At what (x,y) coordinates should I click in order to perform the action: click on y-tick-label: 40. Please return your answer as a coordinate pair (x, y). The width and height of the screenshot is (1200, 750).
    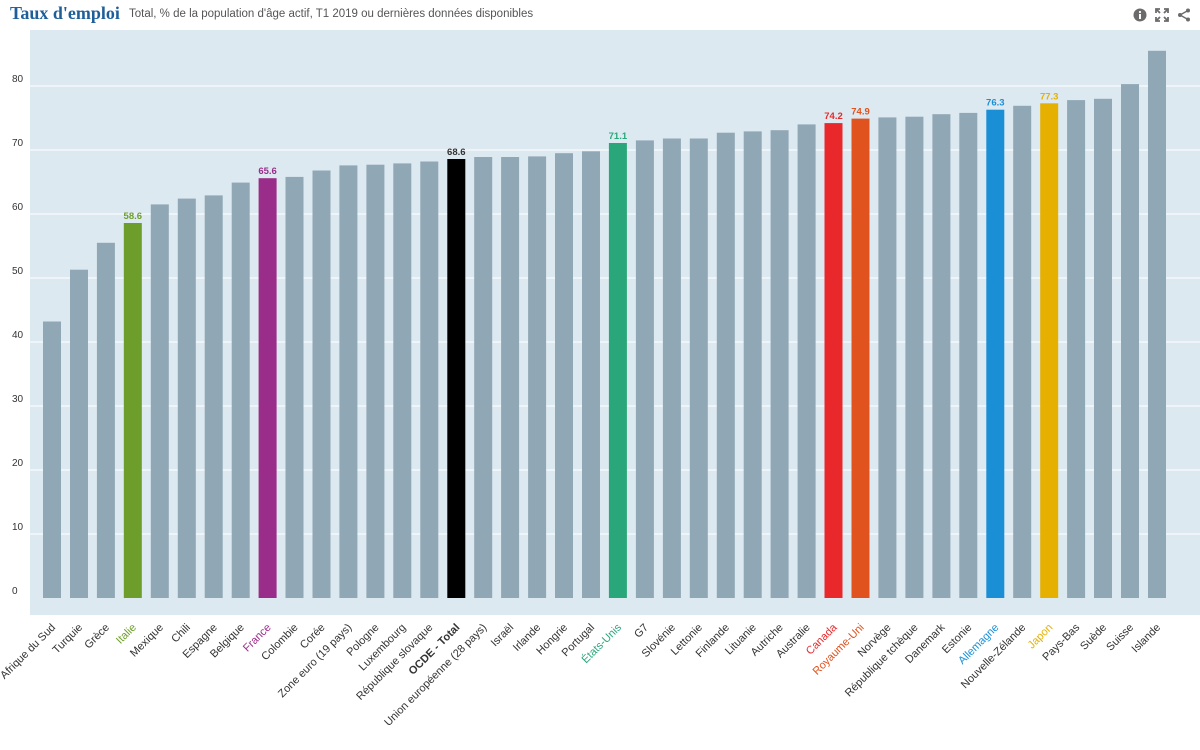
    Looking at the image, I should click on (18, 335).